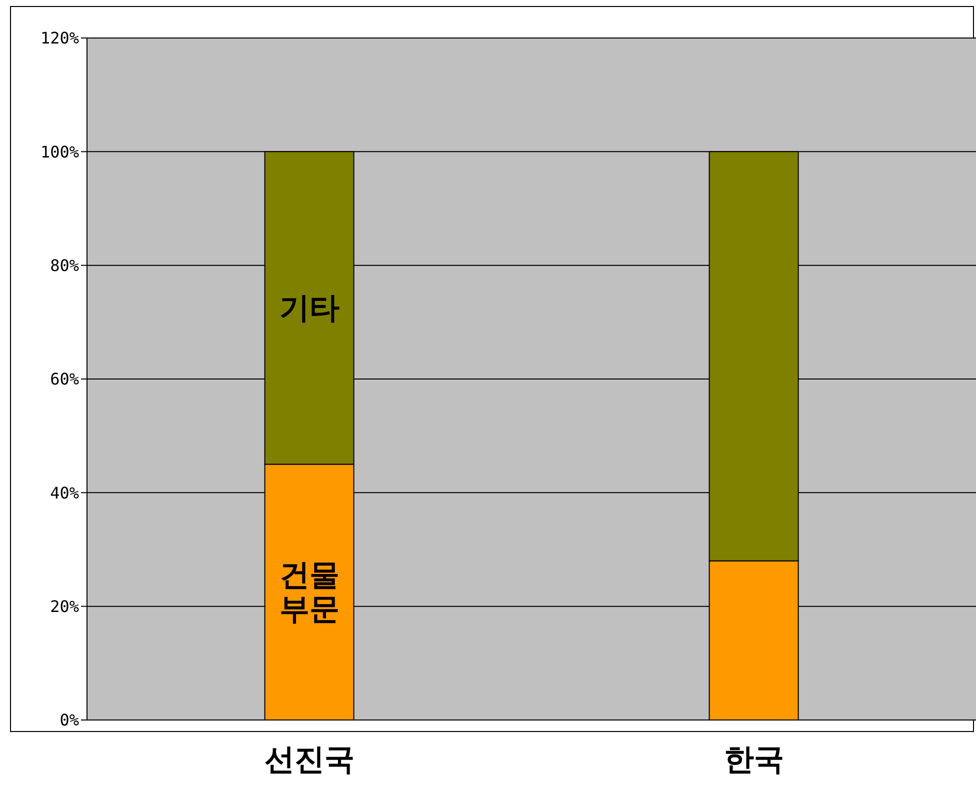 This screenshot has height=789, width=976. Describe the element at coordinates (65, 492) in the screenshot. I see `y-tick-label: 40%` at that location.